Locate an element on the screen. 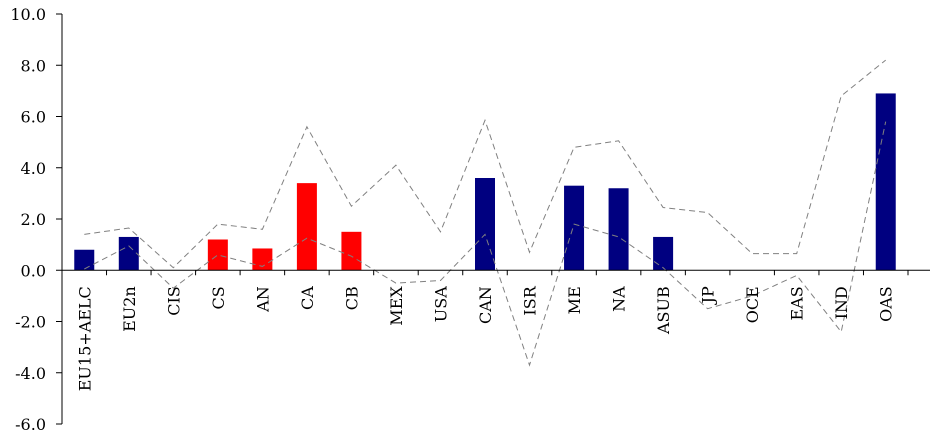 The image size is (935, 434). category-label: EU2n is located at coordinates (129, 309).